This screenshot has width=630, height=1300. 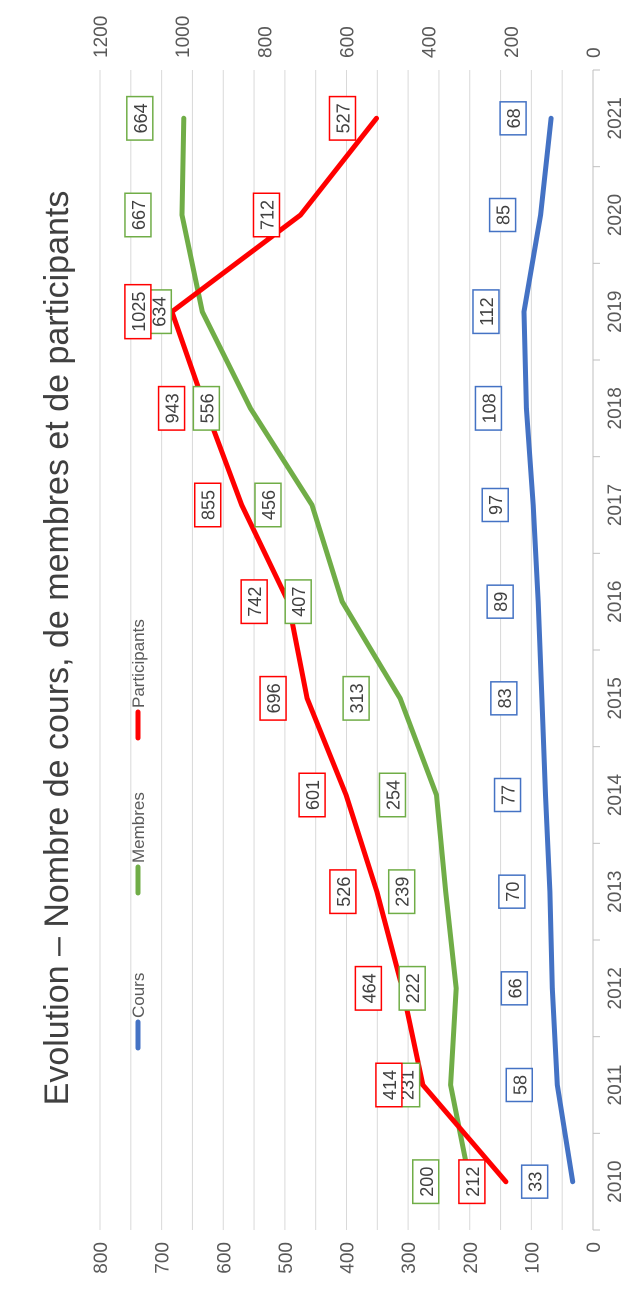 What do you see at coordinates (173, 408) in the screenshot?
I see `data-label-text: 943` at bounding box center [173, 408].